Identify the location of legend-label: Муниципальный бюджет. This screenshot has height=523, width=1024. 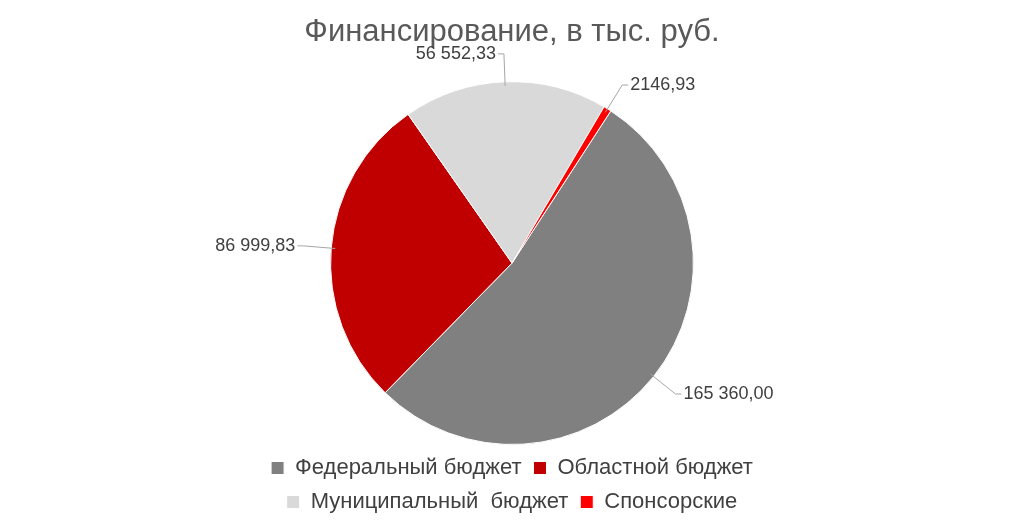
(439, 501).